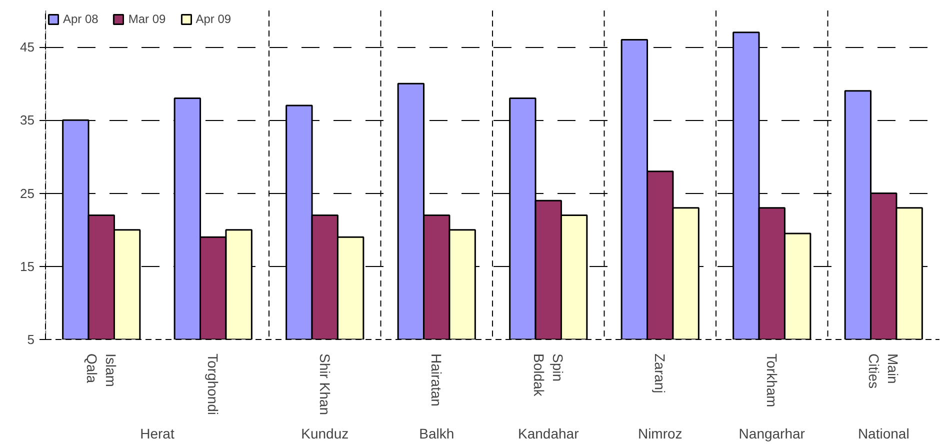 This screenshot has width=944, height=444. What do you see at coordinates (436, 380) in the screenshot?
I see `x-tick-label: Hairatan` at bounding box center [436, 380].